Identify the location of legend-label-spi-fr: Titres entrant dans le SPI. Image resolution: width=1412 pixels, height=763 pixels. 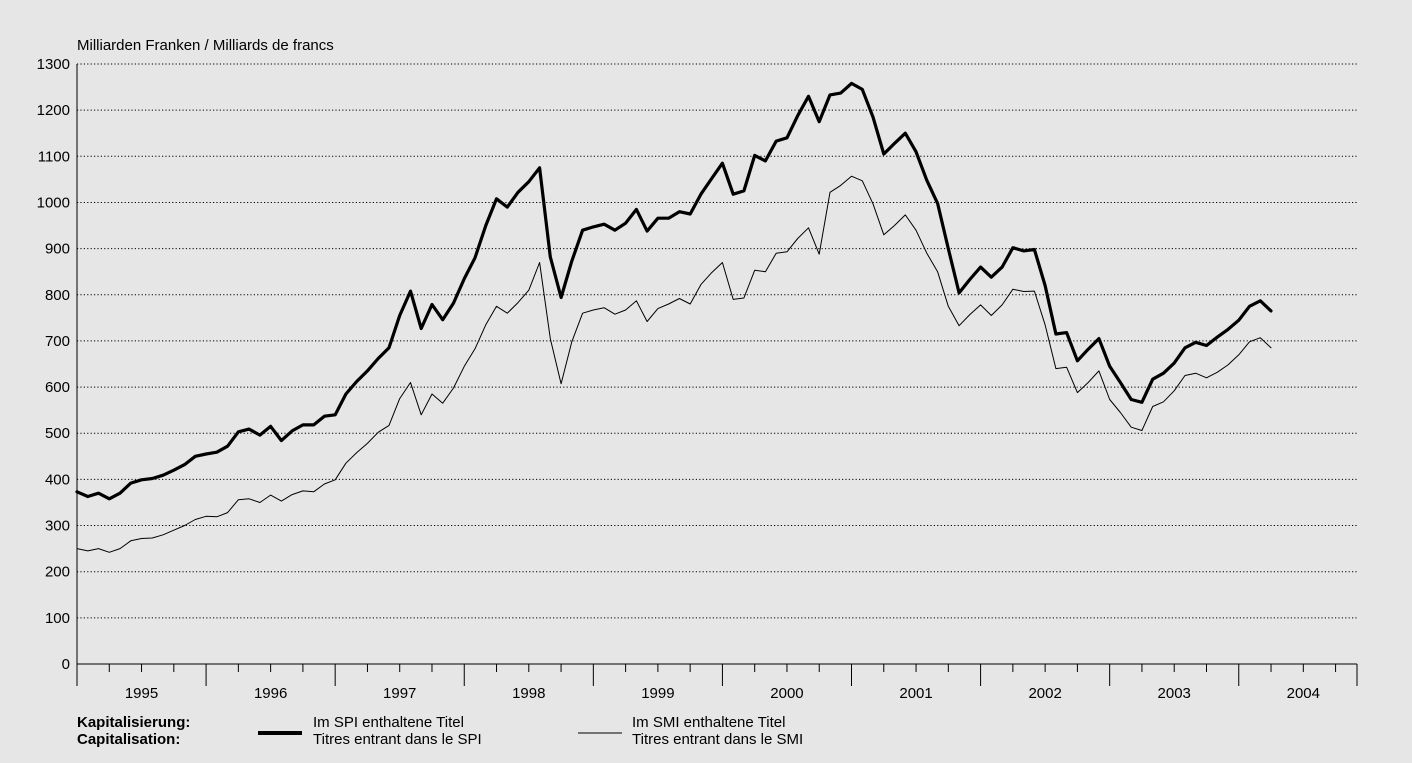
(397, 739).